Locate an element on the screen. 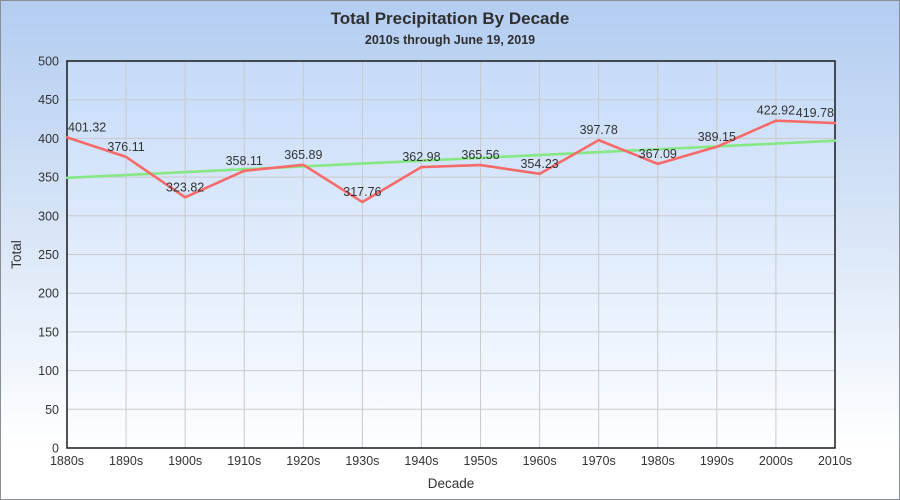 This screenshot has height=500, width=900. x-tick-label: 1950s is located at coordinates (481, 461).